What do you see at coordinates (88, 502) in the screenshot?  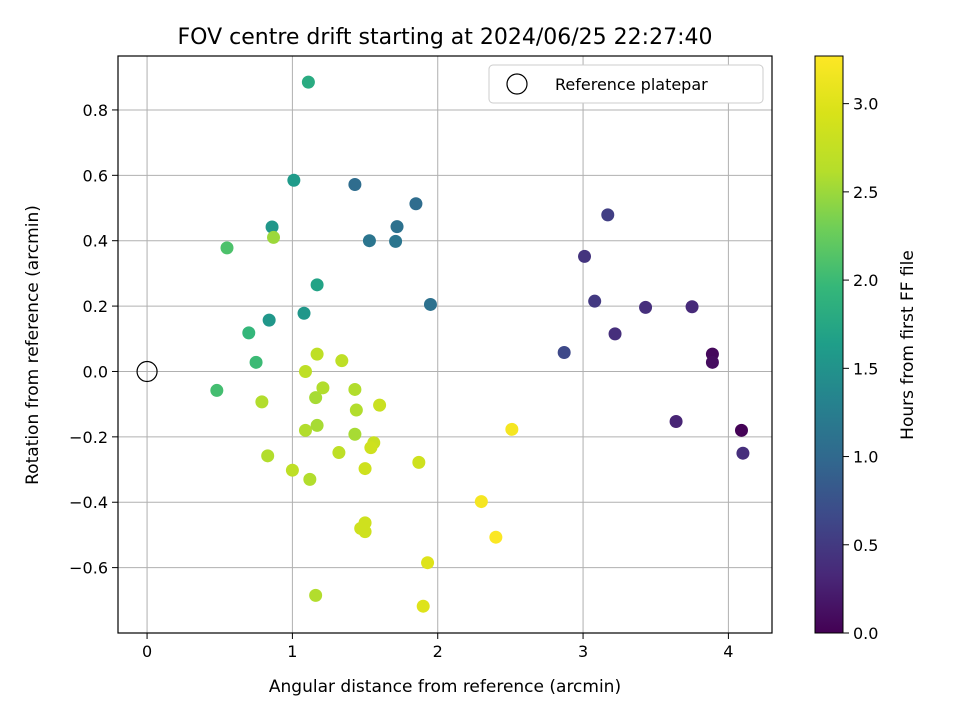 I see `y-tick-label: −0.4` at bounding box center [88, 502].